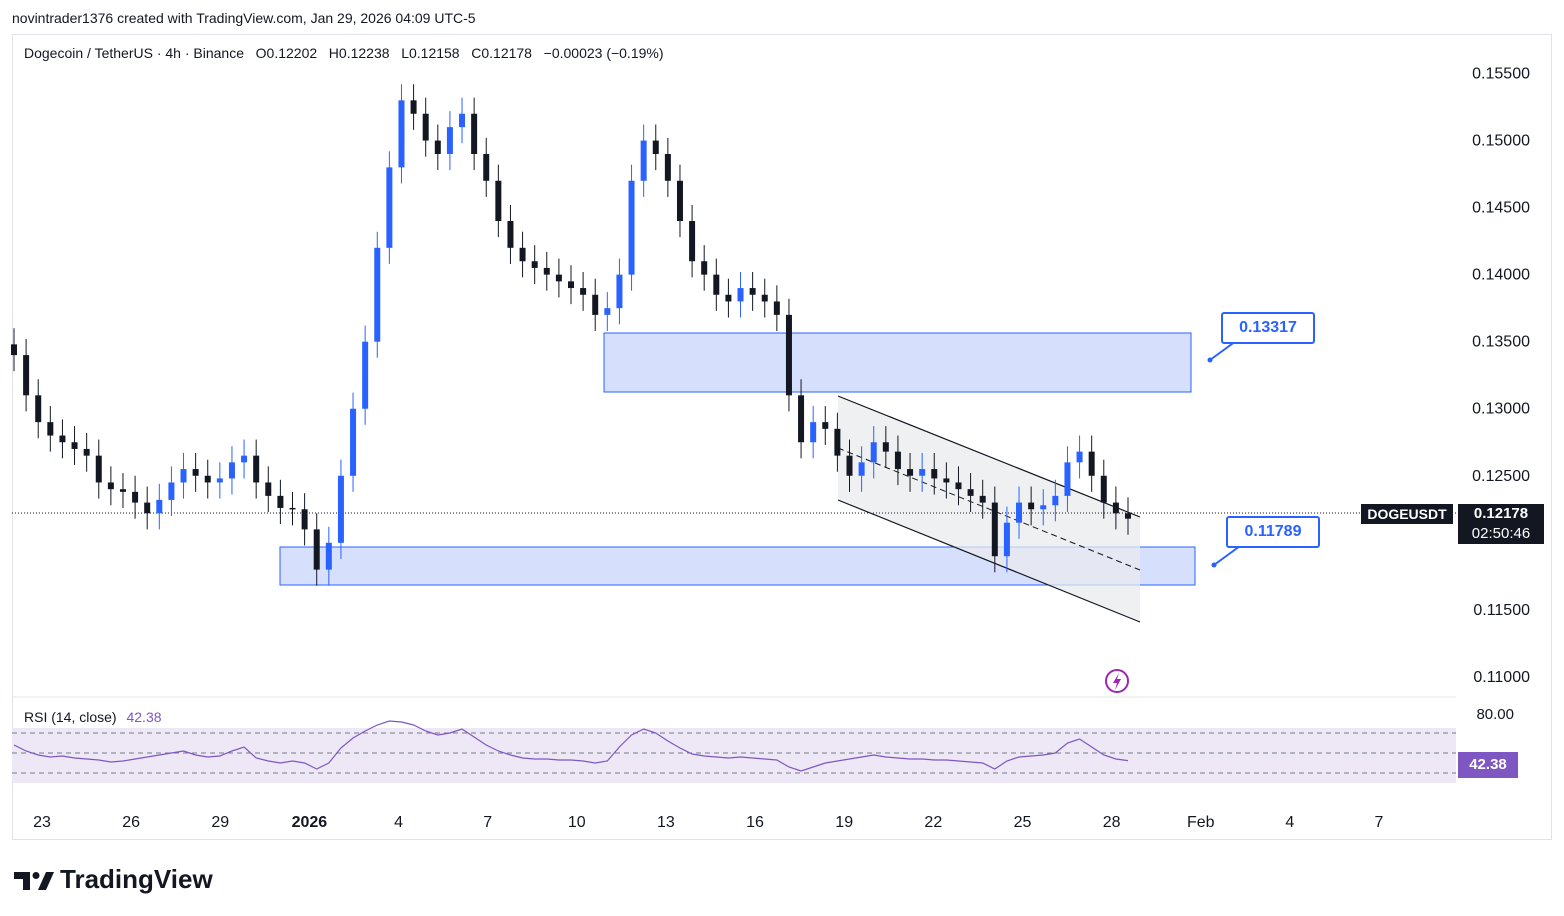  Describe the element at coordinates (989, 561) in the screenshot. I see `channel-lower-line` at that location.